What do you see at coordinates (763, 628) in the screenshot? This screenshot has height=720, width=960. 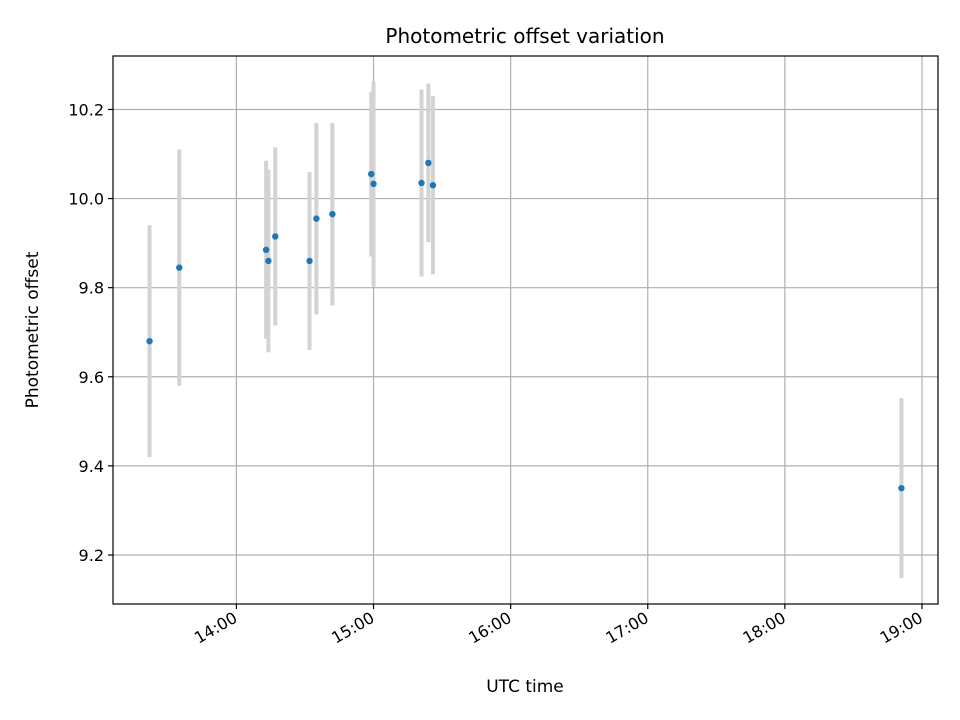 I see `x-tick-label: 18:00` at bounding box center [763, 628].